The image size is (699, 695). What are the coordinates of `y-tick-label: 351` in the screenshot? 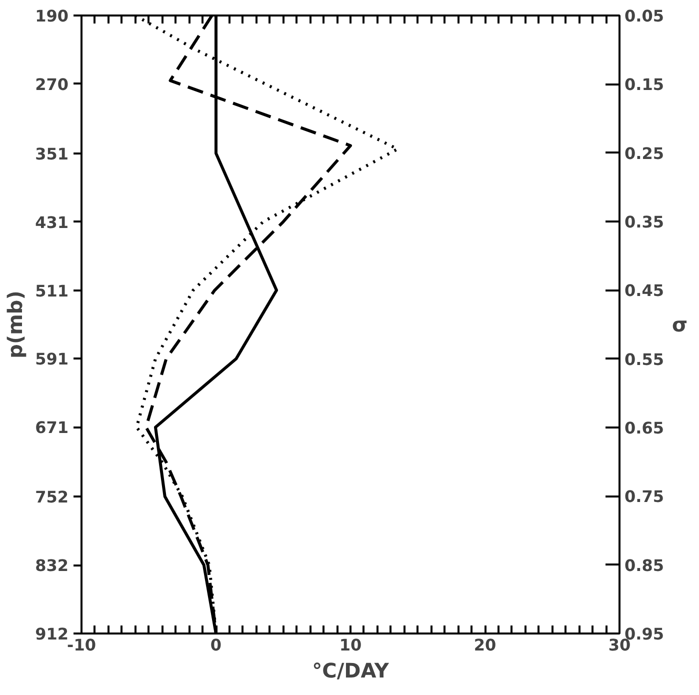 It's located at (52, 154).